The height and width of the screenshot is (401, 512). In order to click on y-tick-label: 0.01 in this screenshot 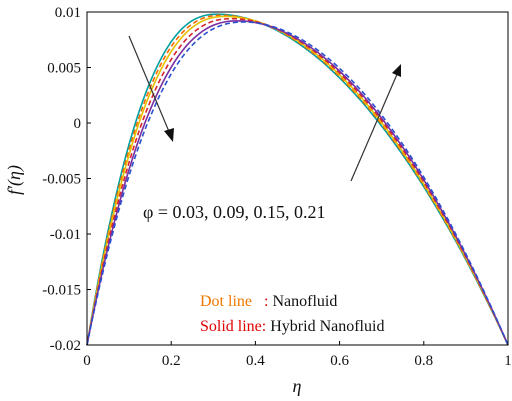, I will do `click(68, 13)`.